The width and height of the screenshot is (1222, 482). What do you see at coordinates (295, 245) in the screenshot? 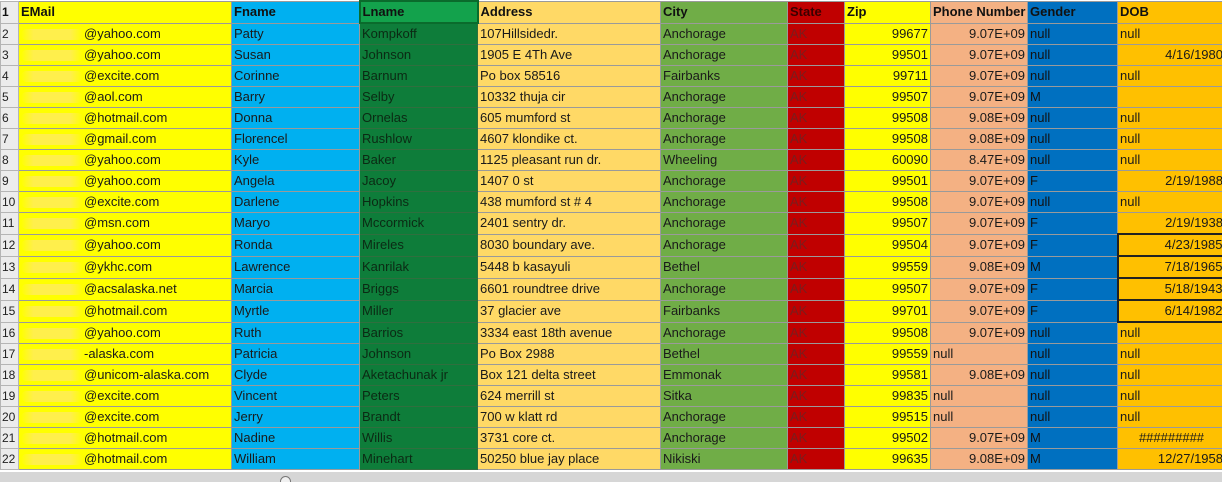
I see `cell-fname: Ronda` at bounding box center [295, 245].